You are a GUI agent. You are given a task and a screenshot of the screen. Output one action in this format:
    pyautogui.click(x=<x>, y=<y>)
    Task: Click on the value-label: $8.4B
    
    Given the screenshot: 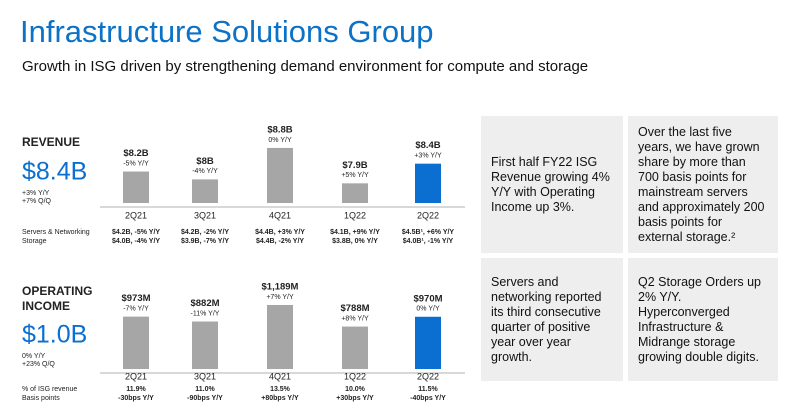 What is the action you would take?
    pyautogui.click(x=427, y=145)
    